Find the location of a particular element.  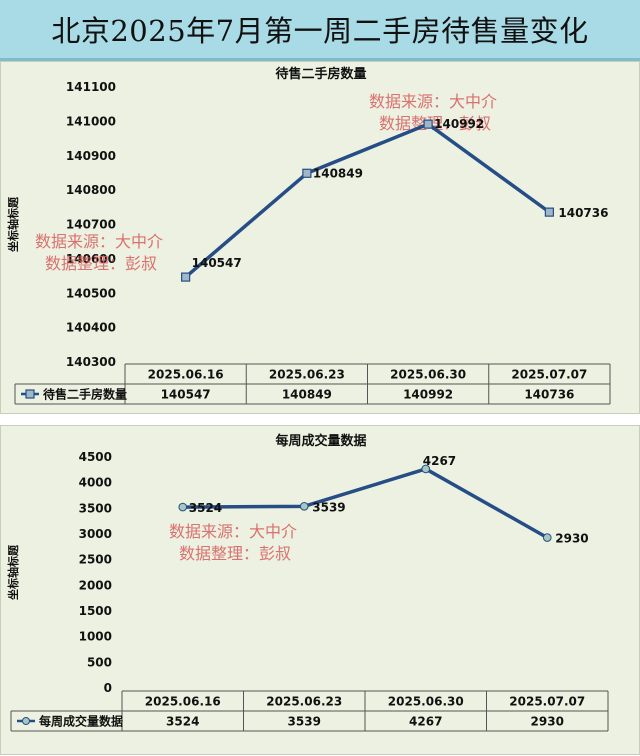

data-label: 140736 is located at coordinates (583, 213).